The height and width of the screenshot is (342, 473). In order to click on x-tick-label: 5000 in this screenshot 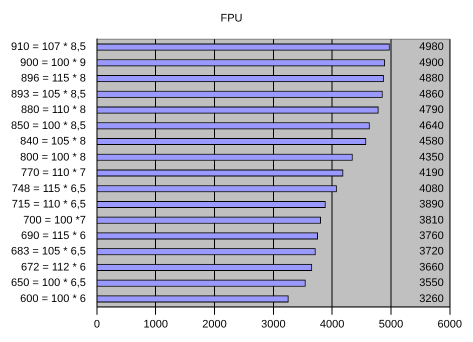, I will do `click(391, 324)`.